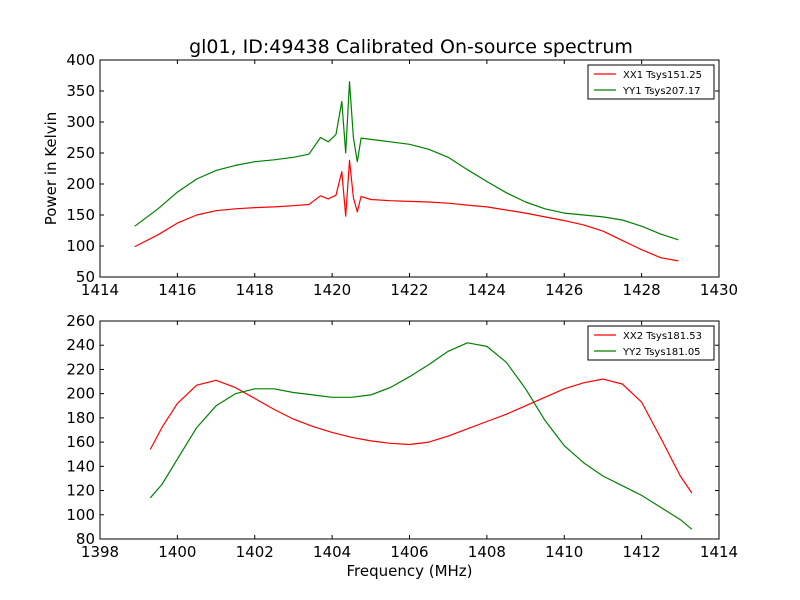 This screenshot has height=600, width=800. Describe the element at coordinates (80, 153) in the screenshot. I see `y-tick-label: 250` at that location.